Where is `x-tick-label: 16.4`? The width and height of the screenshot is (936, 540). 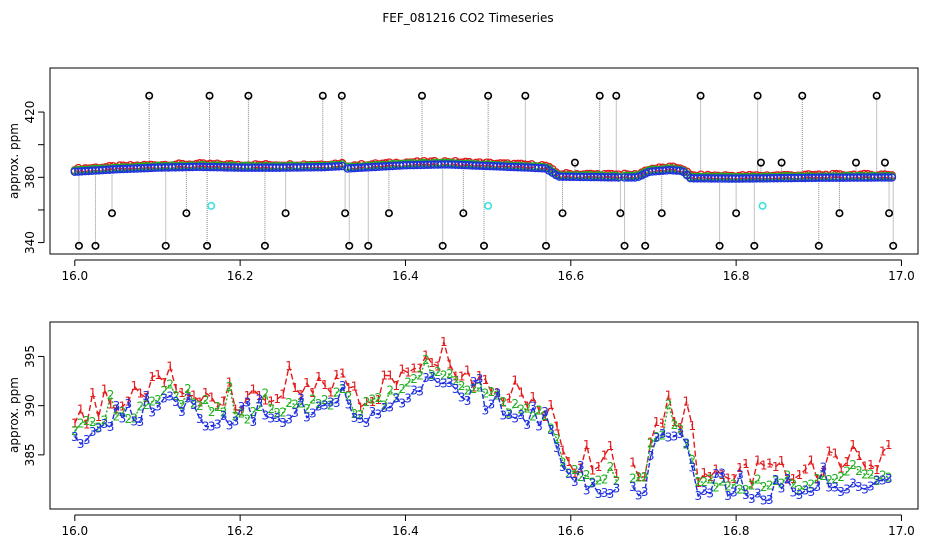 x-tick-label: 16.4 is located at coordinates (405, 531).